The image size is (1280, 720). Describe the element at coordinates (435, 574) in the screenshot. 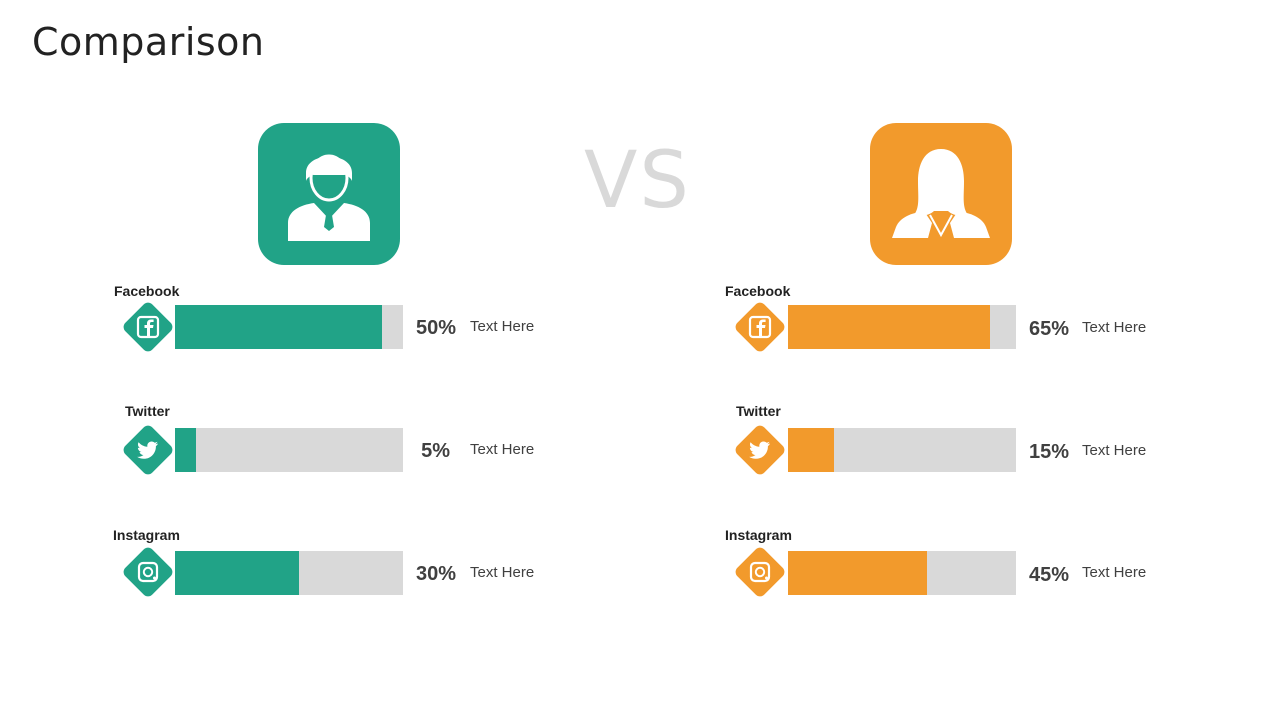

I see `left-instagram-percent: 30%` at that location.